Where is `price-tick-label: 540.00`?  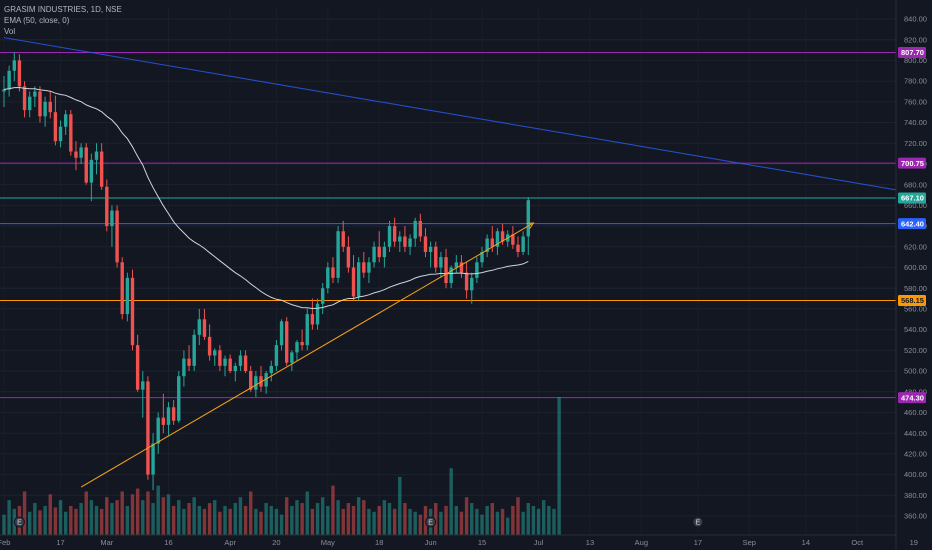
price-tick-label: 540.00 is located at coordinates (915, 329).